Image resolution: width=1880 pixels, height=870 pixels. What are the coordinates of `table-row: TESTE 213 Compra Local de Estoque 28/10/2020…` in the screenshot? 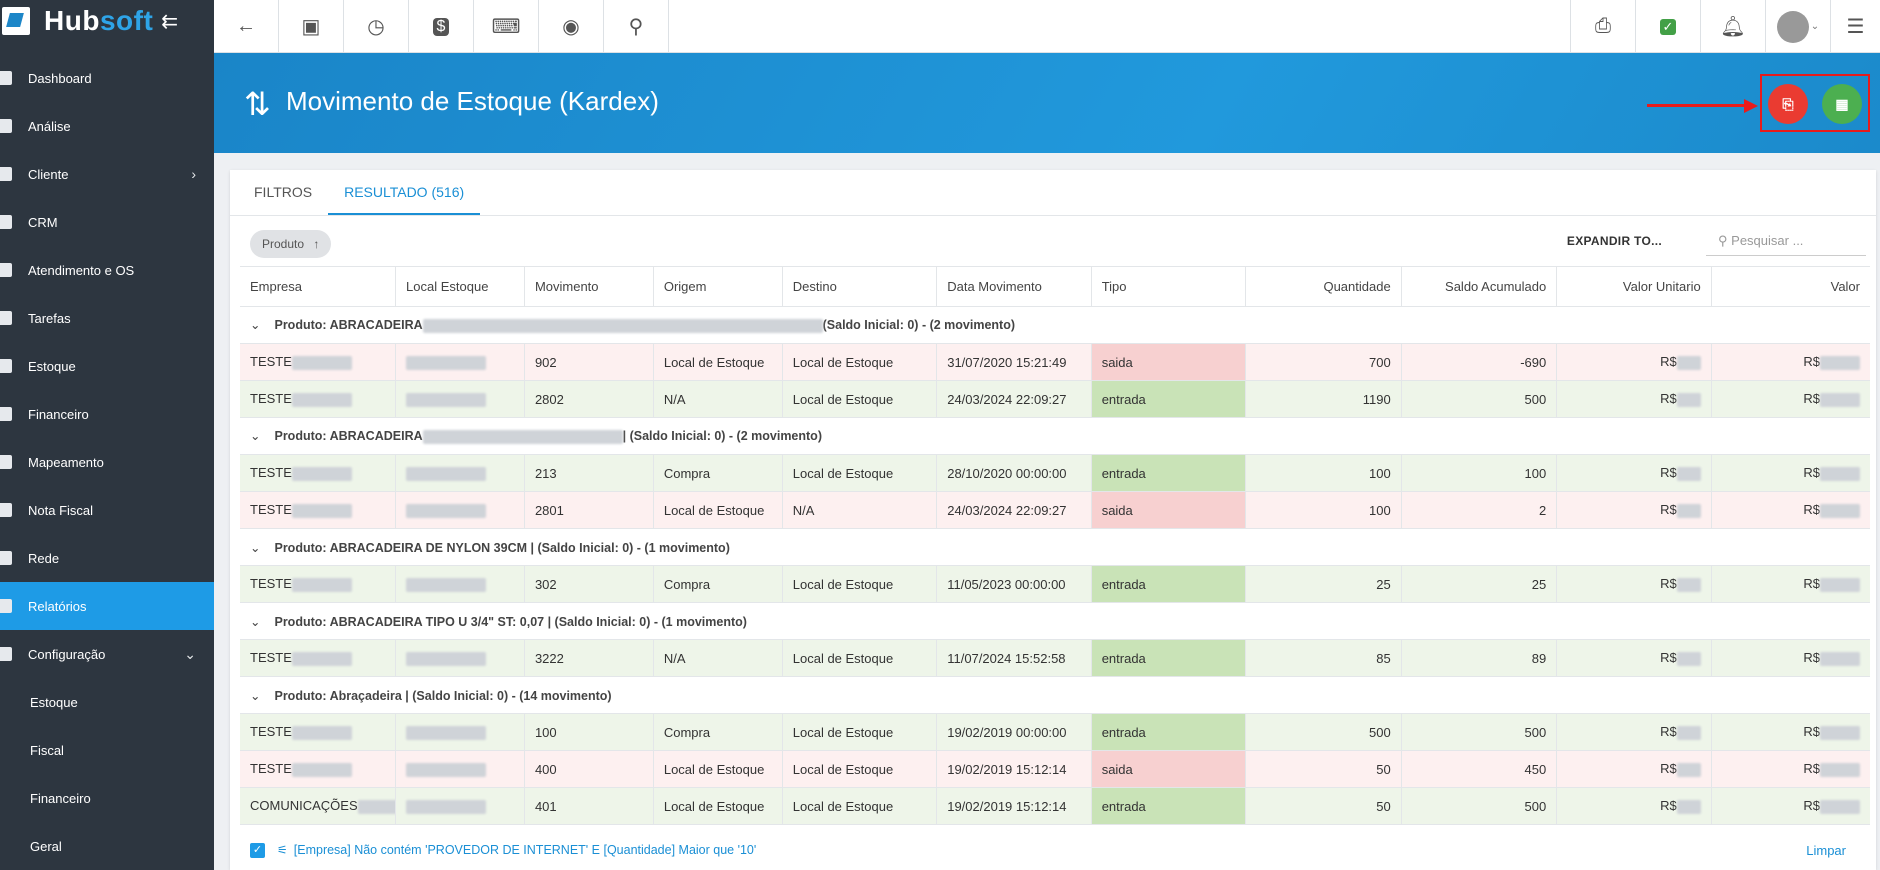 It's located at (1055, 473).